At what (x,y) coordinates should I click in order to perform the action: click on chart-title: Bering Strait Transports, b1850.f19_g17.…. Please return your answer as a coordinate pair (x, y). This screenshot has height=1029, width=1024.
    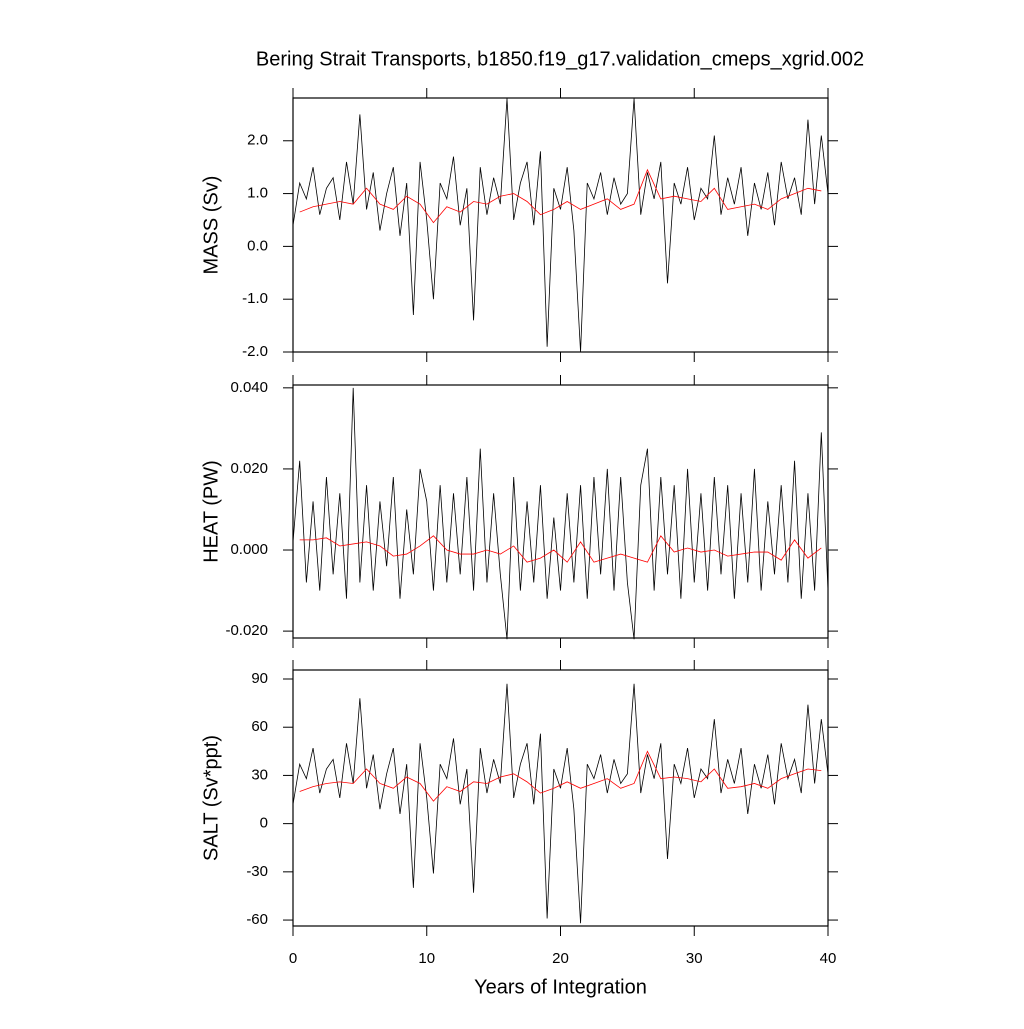
    Looking at the image, I should click on (560, 59).